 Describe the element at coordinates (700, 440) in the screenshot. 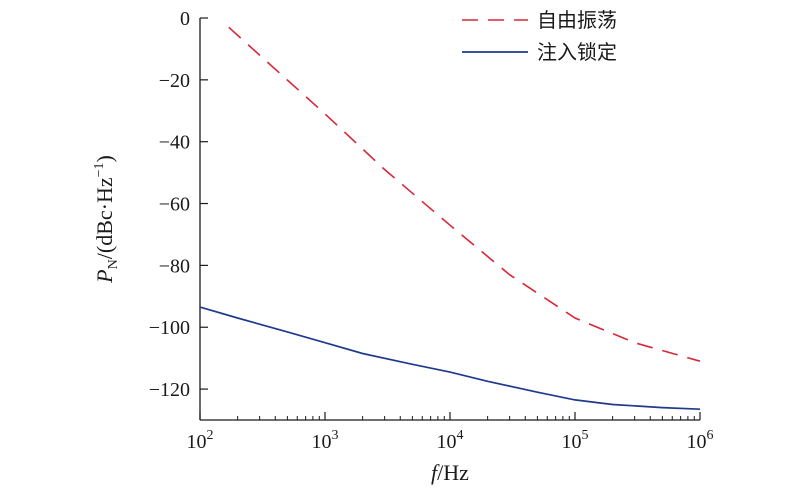

I see `x-tick-label: 10⁶` at that location.